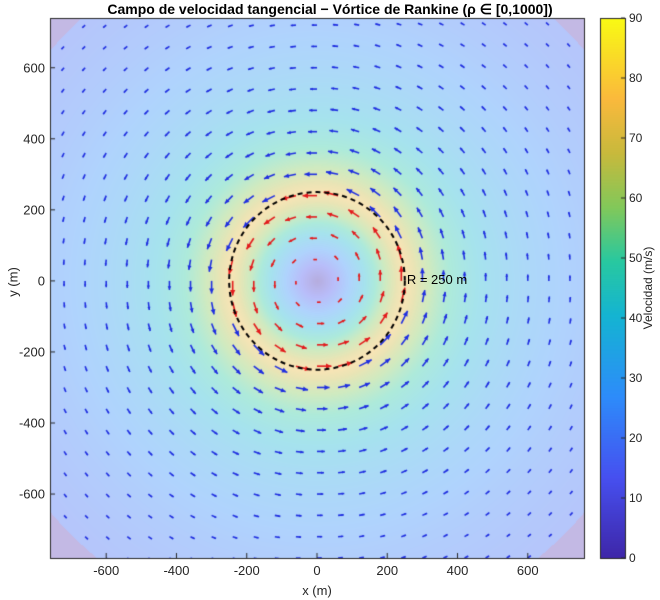 The image size is (660, 600). What do you see at coordinates (41, 281) in the screenshot?
I see `y-tick-label: 0` at bounding box center [41, 281].